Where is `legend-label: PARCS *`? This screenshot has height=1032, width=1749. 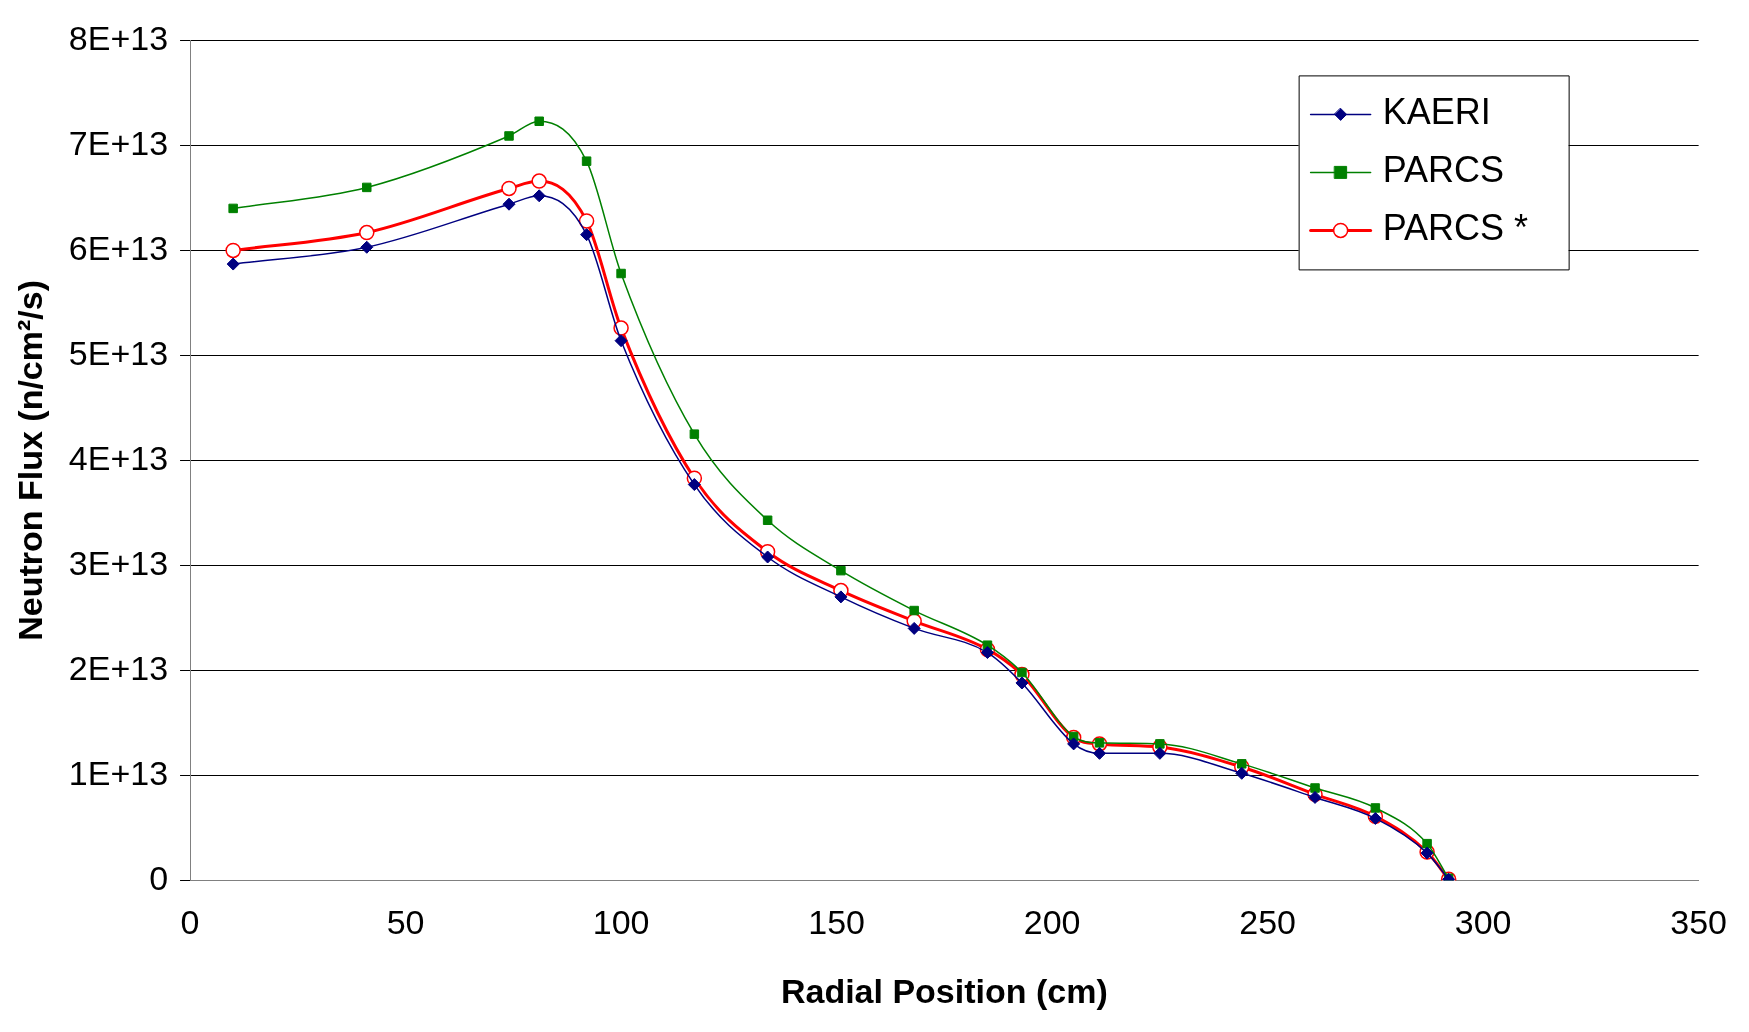
legend-label: PARCS * is located at coordinates (1455, 228).